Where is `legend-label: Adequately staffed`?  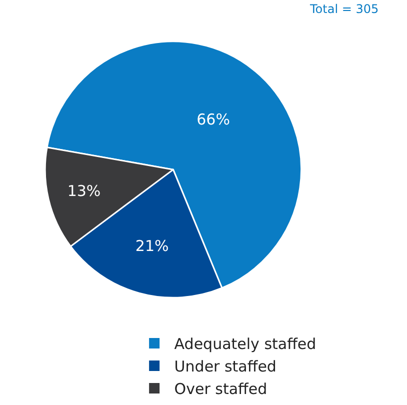
legend-label: Adequately staffed is located at coordinates (245, 344).